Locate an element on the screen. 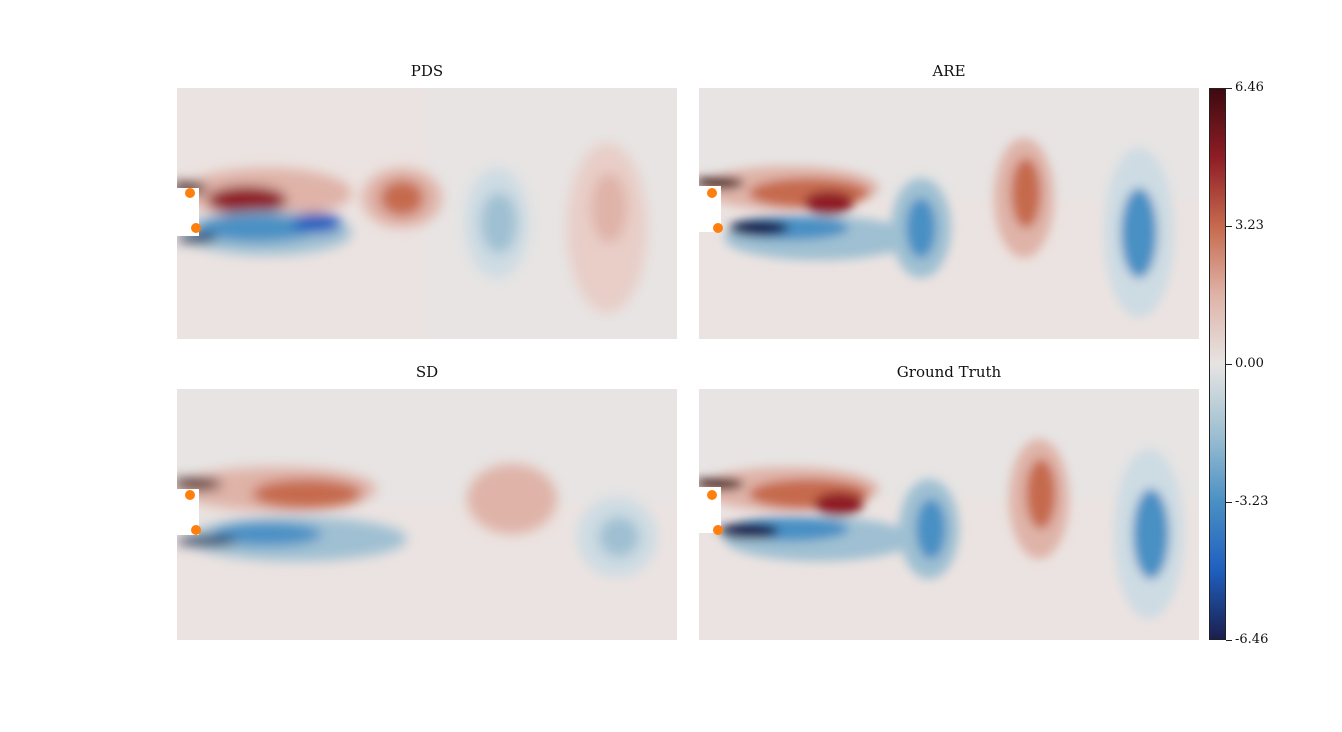  colorbar-tick-label: -6.46 is located at coordinates (1252, 639).